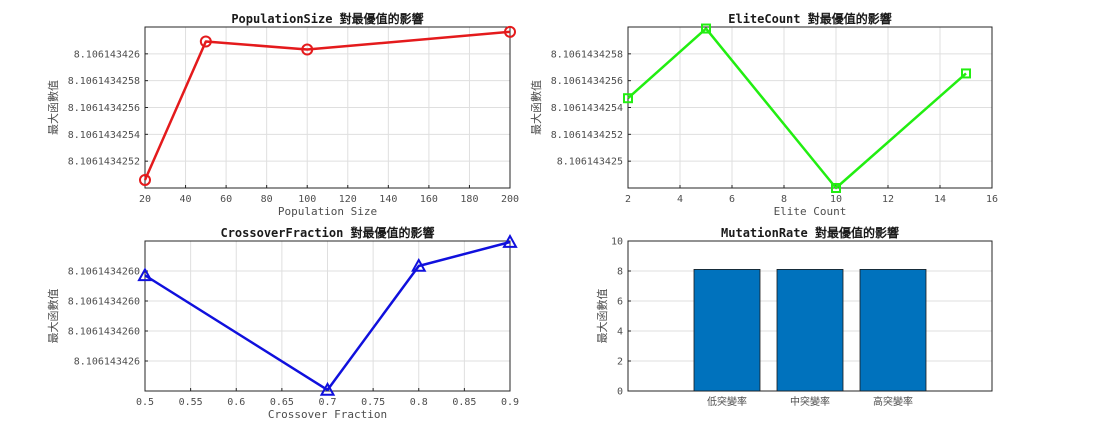 This screenshot has height=441, width=1097. Describe the element at coordinates (680, 199) in the screenshot. I see `x-tick-label: 4` at that location.